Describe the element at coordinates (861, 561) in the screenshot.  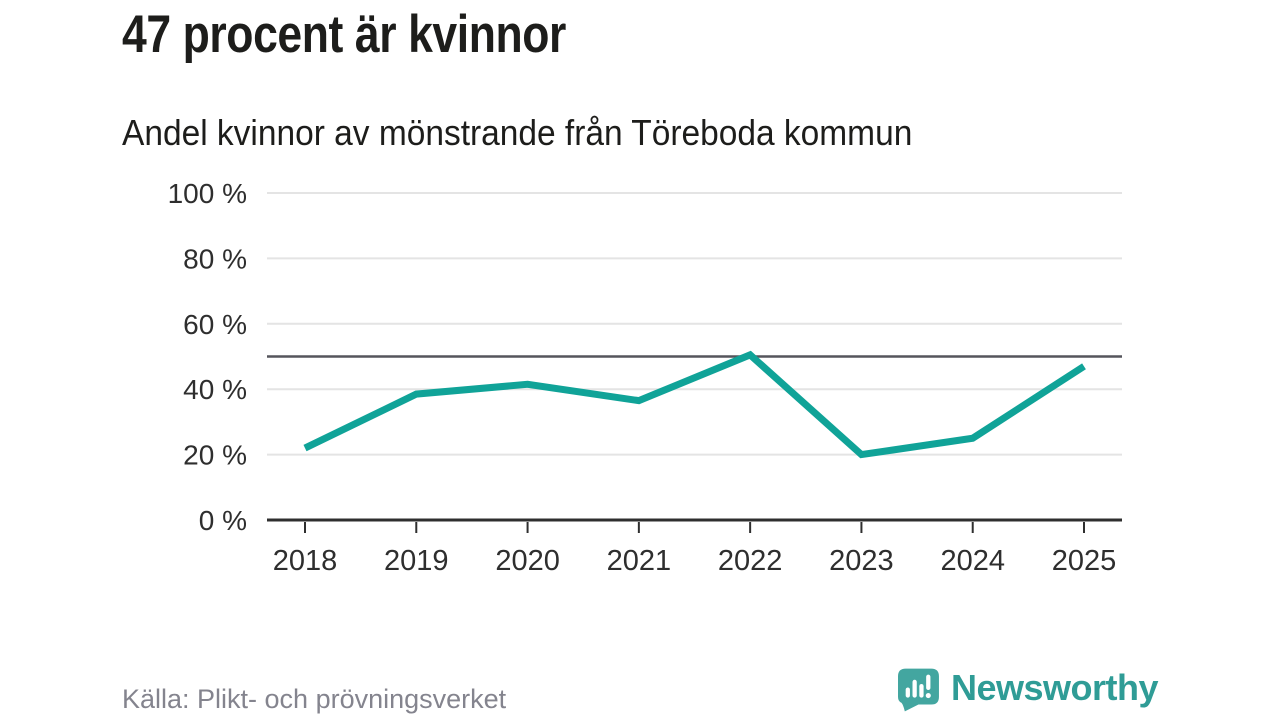
I see `x-axis-label: 2023` at that location.